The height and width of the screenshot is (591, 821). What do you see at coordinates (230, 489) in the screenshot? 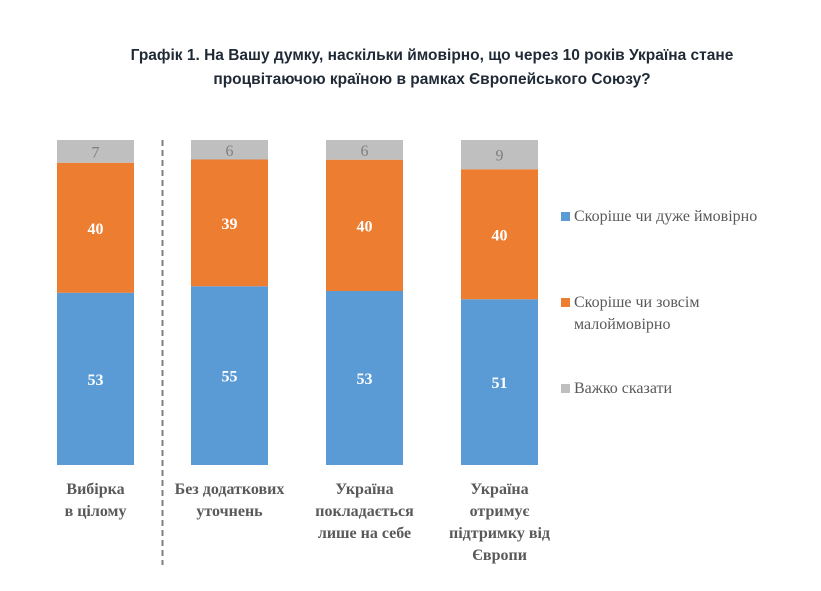
I see `category-label: Без додаткових` at bounding box center [230, 489].